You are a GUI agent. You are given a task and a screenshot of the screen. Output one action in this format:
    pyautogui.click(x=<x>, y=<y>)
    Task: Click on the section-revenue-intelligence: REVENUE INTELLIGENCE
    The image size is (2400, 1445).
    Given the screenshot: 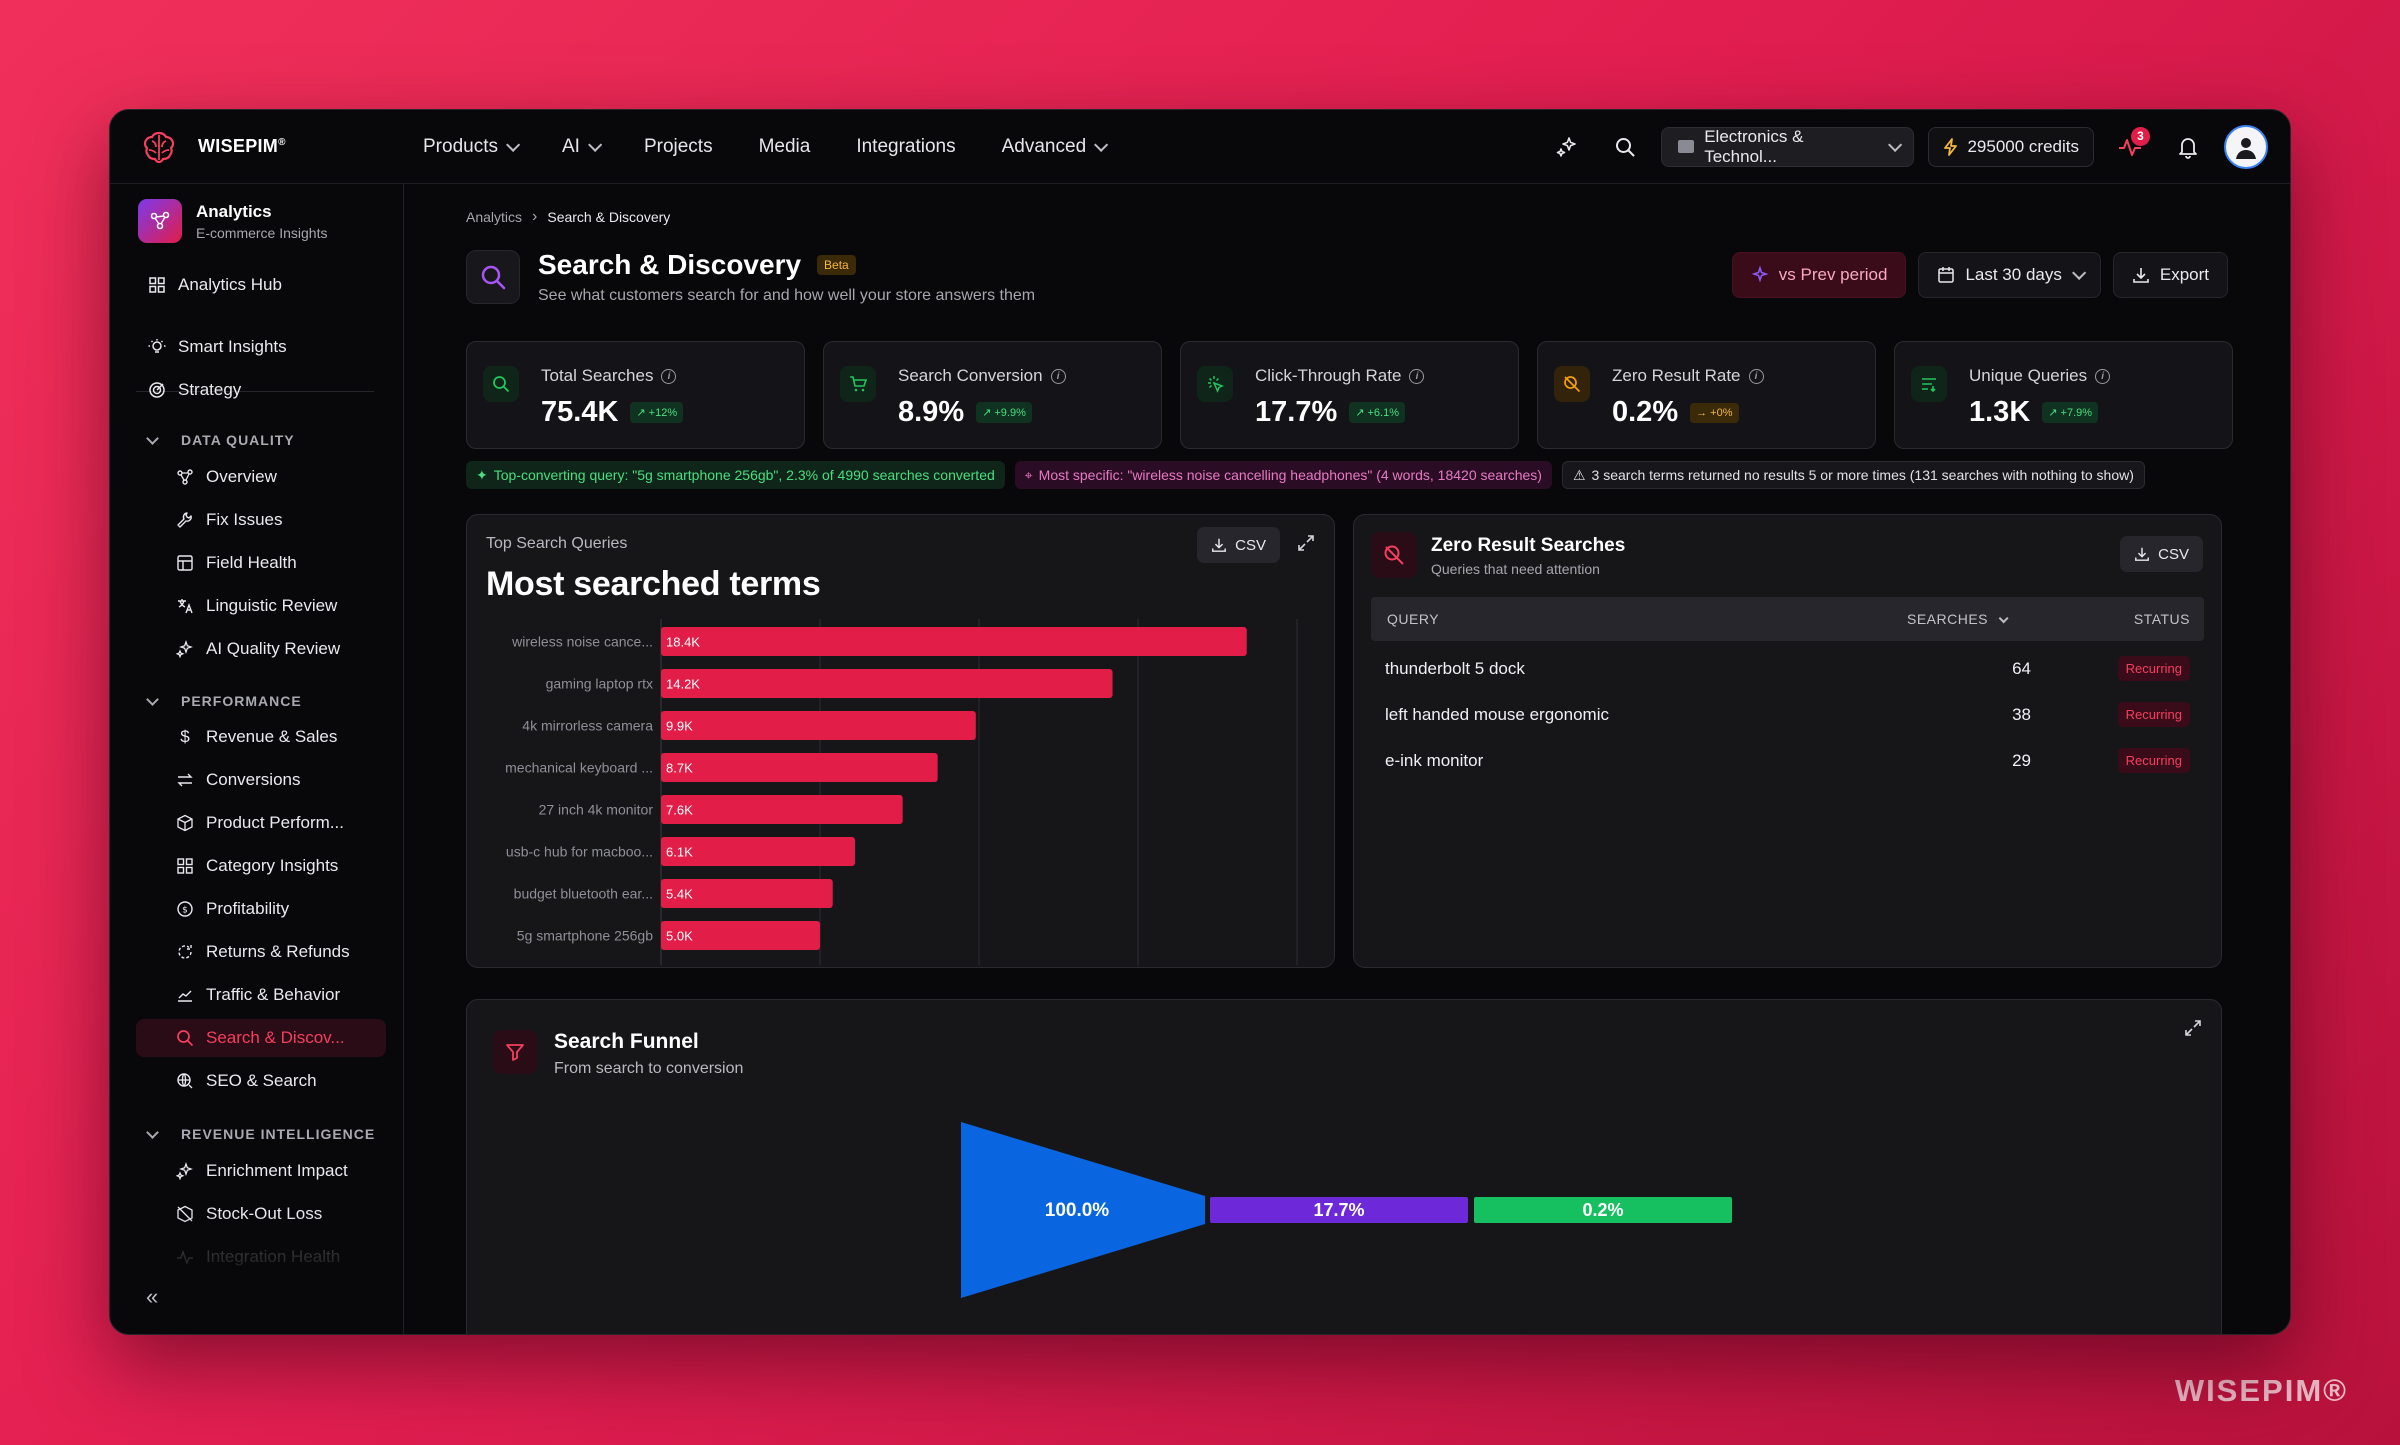 What is the action you would take?
    pyautogui.click(x=255, y=1134)
    